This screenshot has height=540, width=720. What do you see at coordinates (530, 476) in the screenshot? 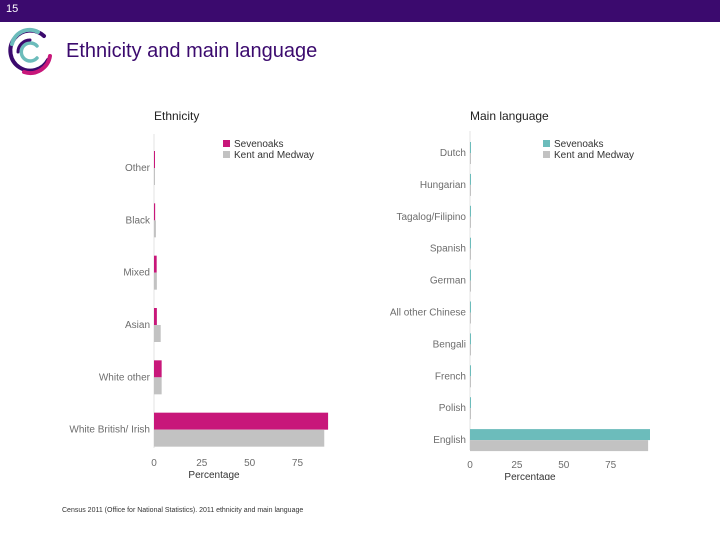
I see `chart2-x-axis-label: Percentage` at bounding box center [530, 476].